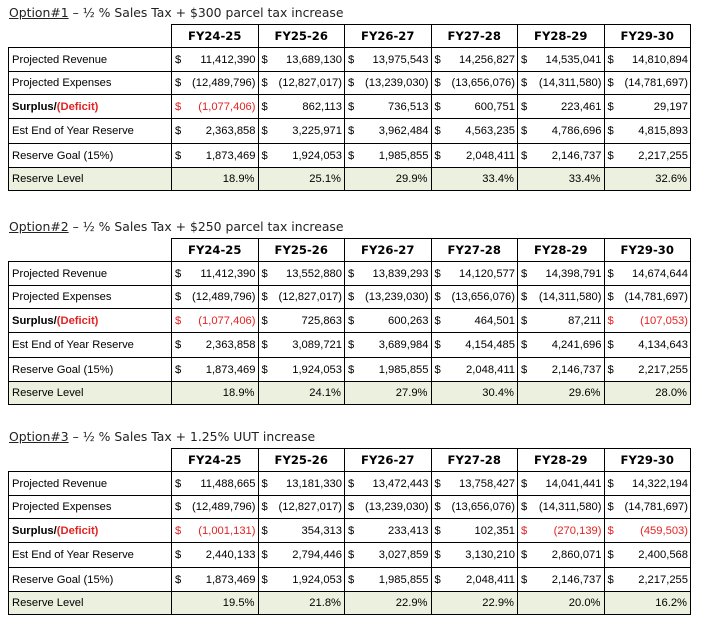  Describe the element at coordinates (561, 603) in the screenshot. I see `level-cell: 20.0%` at that location.